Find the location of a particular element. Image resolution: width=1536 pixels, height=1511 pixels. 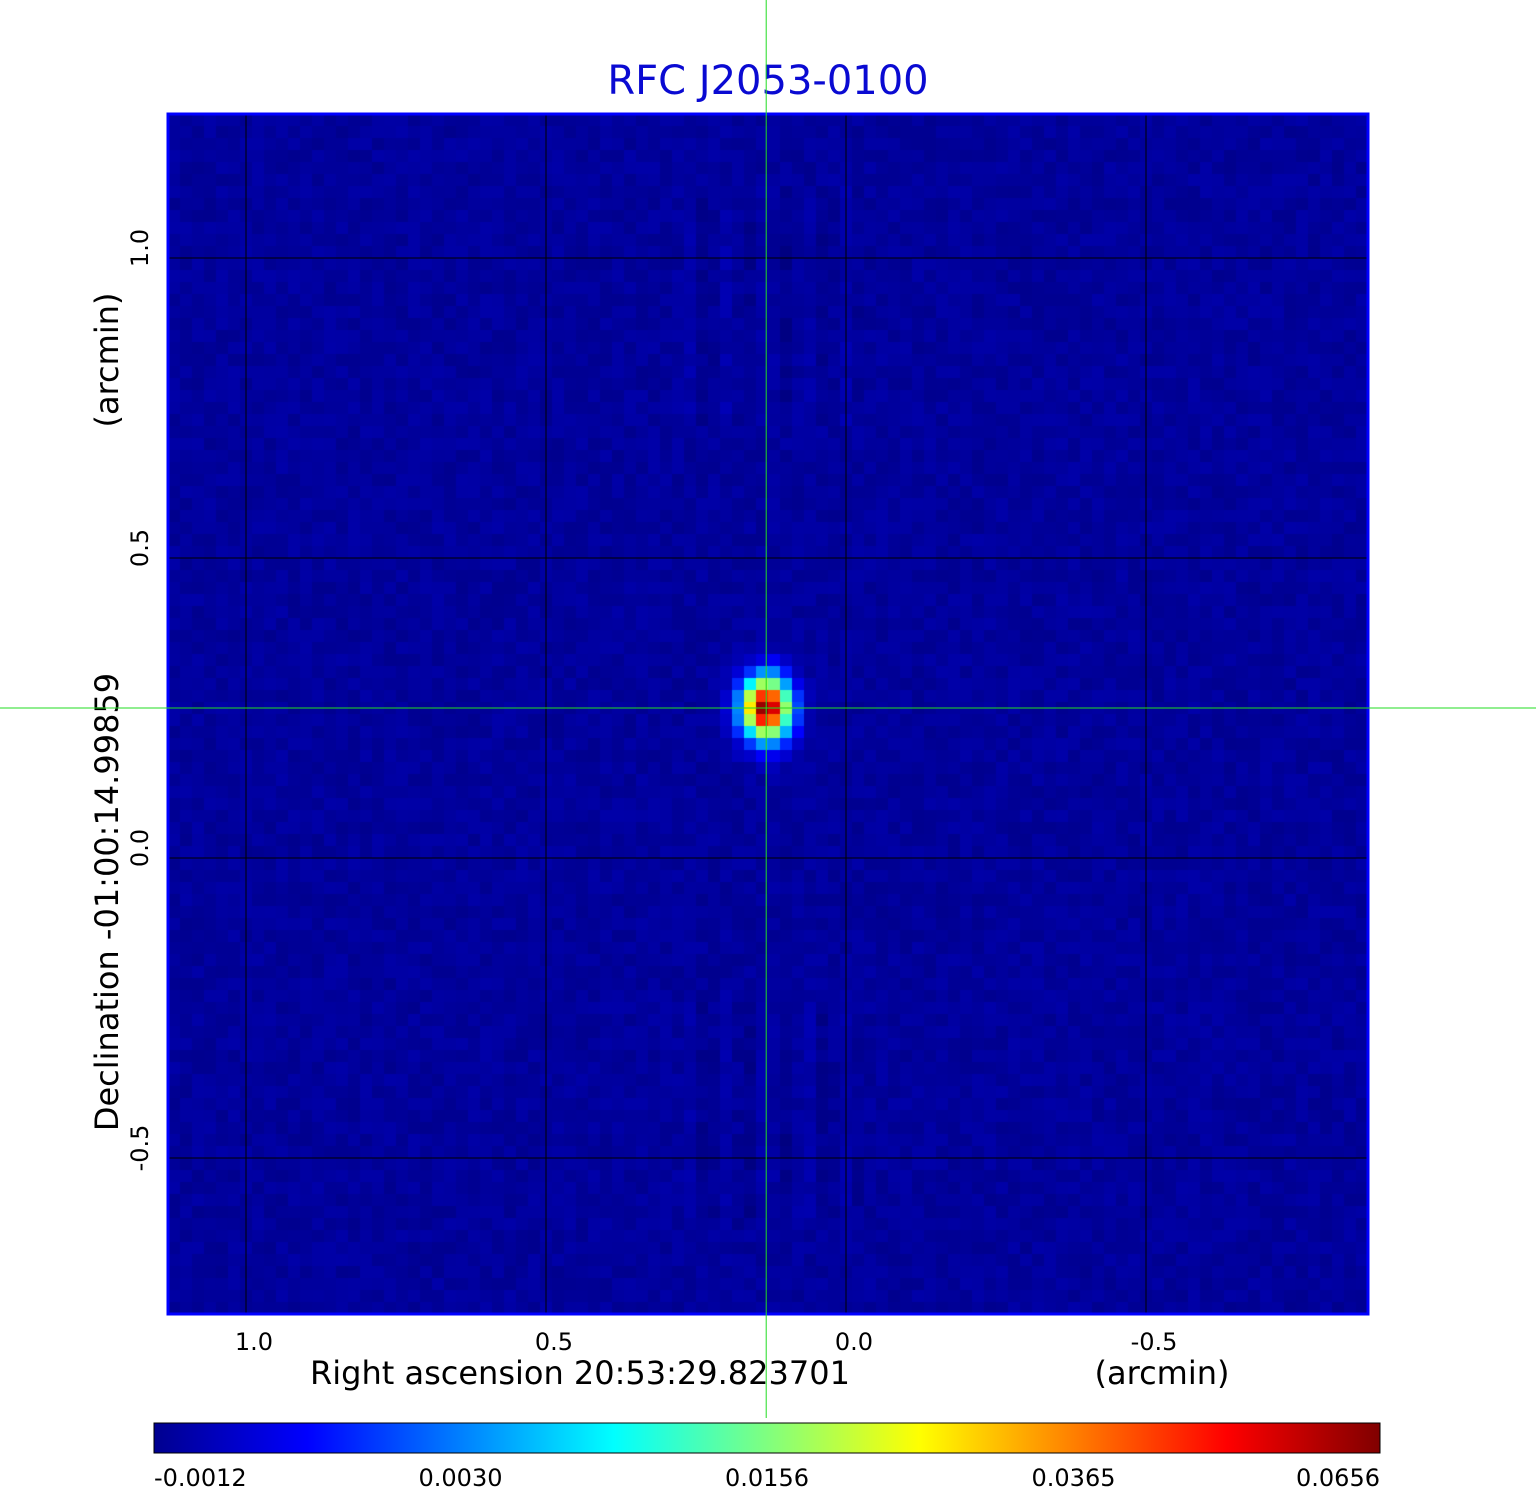

y-tick-labels: 1.0 0.5 0.0 -0.5 is located at coordinates (140, 700).